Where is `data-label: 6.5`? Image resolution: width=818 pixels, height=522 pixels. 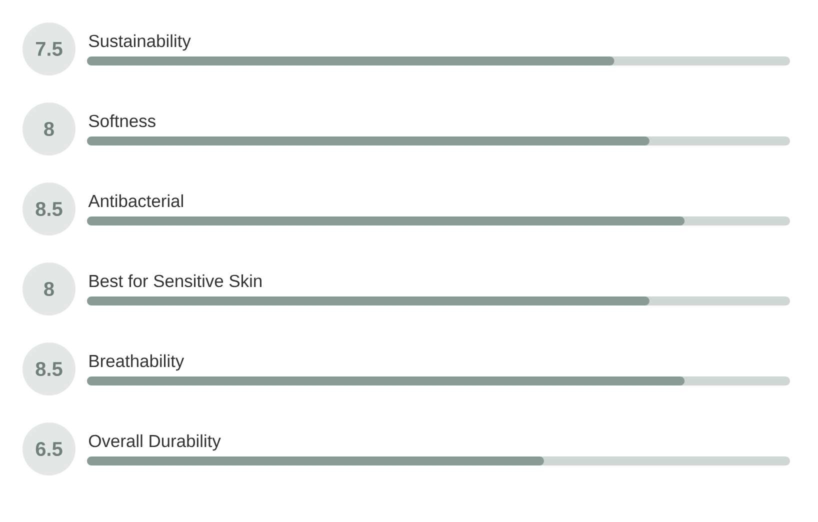
data-label: 6.5 is located at coordinates (49, 449).